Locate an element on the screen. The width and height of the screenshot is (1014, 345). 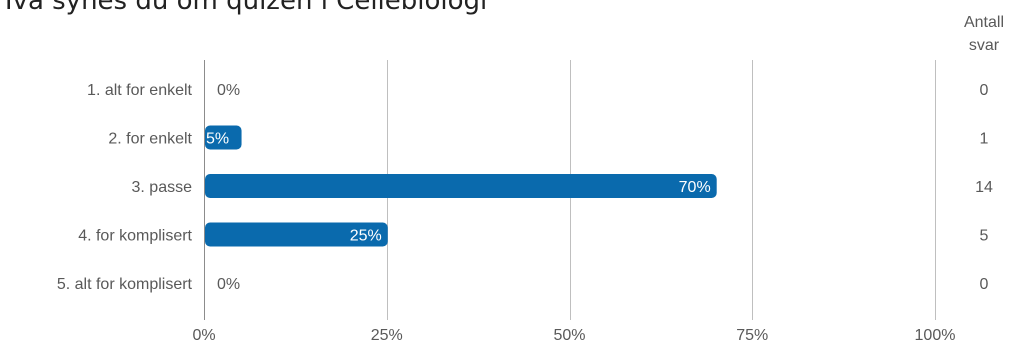
bar-value-label: 70% is located at coordinates (695, 187).